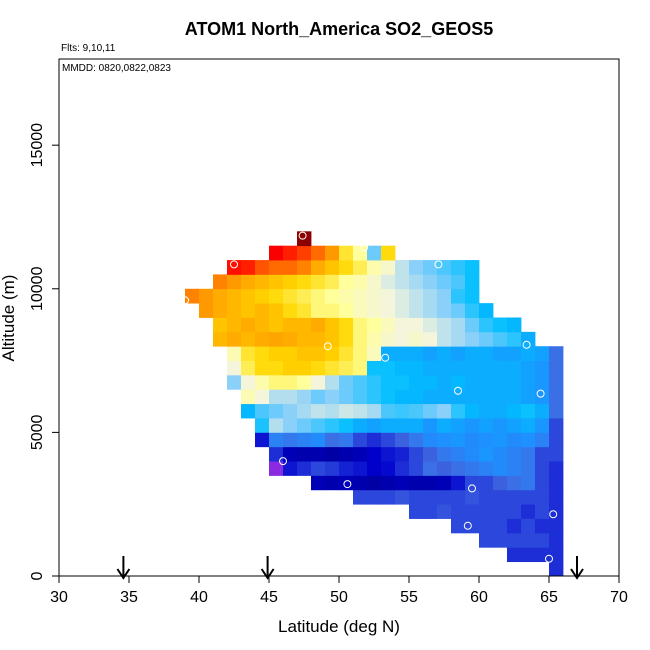 This screenshot has width=650, height=650. Describe the element at coordinates (549, 597) in the screenshot. I see `x-tick-label: 65` at that location.